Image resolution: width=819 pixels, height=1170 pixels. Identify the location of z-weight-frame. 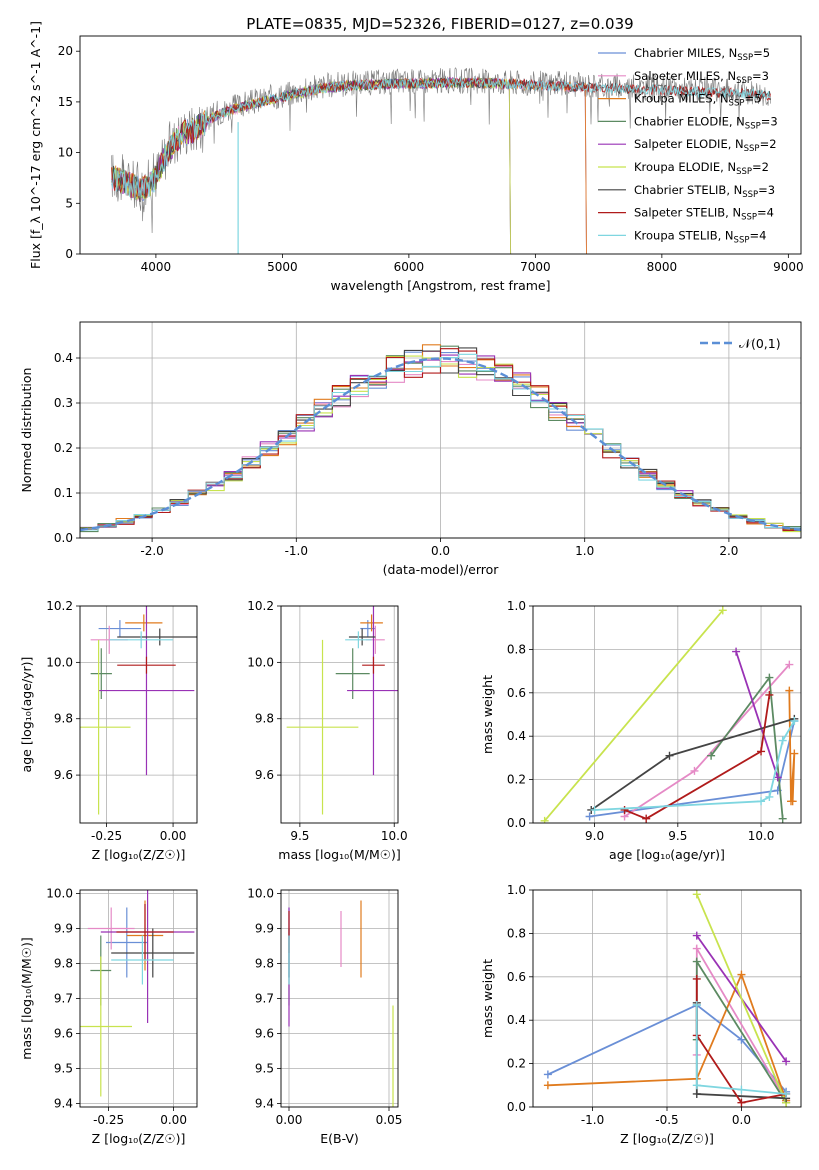
(667, 998).